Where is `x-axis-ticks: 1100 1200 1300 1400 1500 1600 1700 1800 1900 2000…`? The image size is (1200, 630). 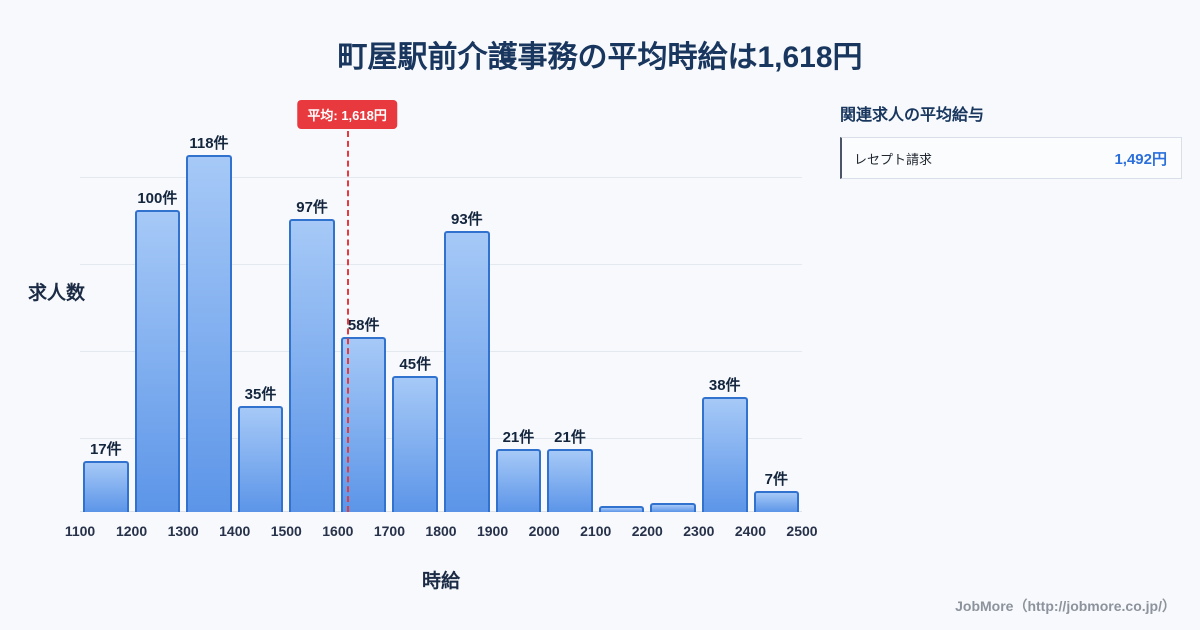
x-axis-ticks: 1100 1200 1300 1400 1500 1600 1700 1800 1900 2000… is located at coordinates (441, 533).